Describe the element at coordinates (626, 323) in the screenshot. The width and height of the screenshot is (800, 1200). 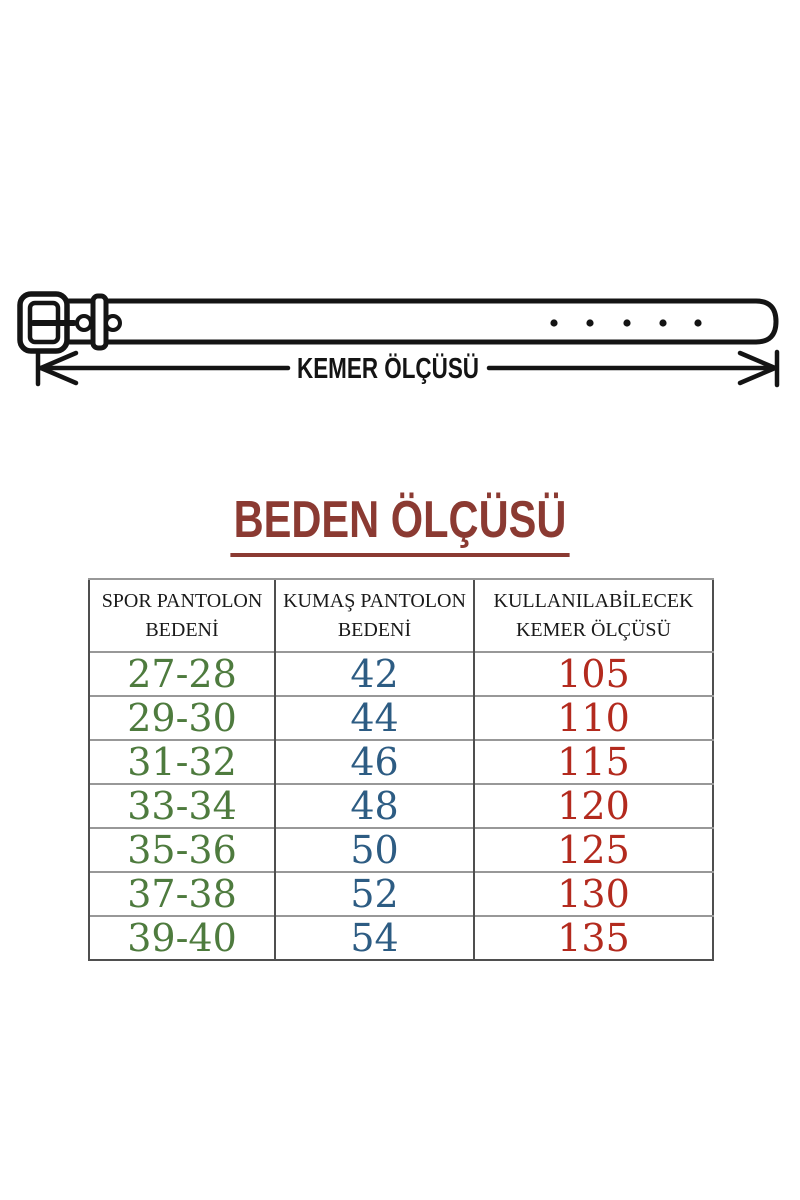
I see `belt-holes-icon` at that location.